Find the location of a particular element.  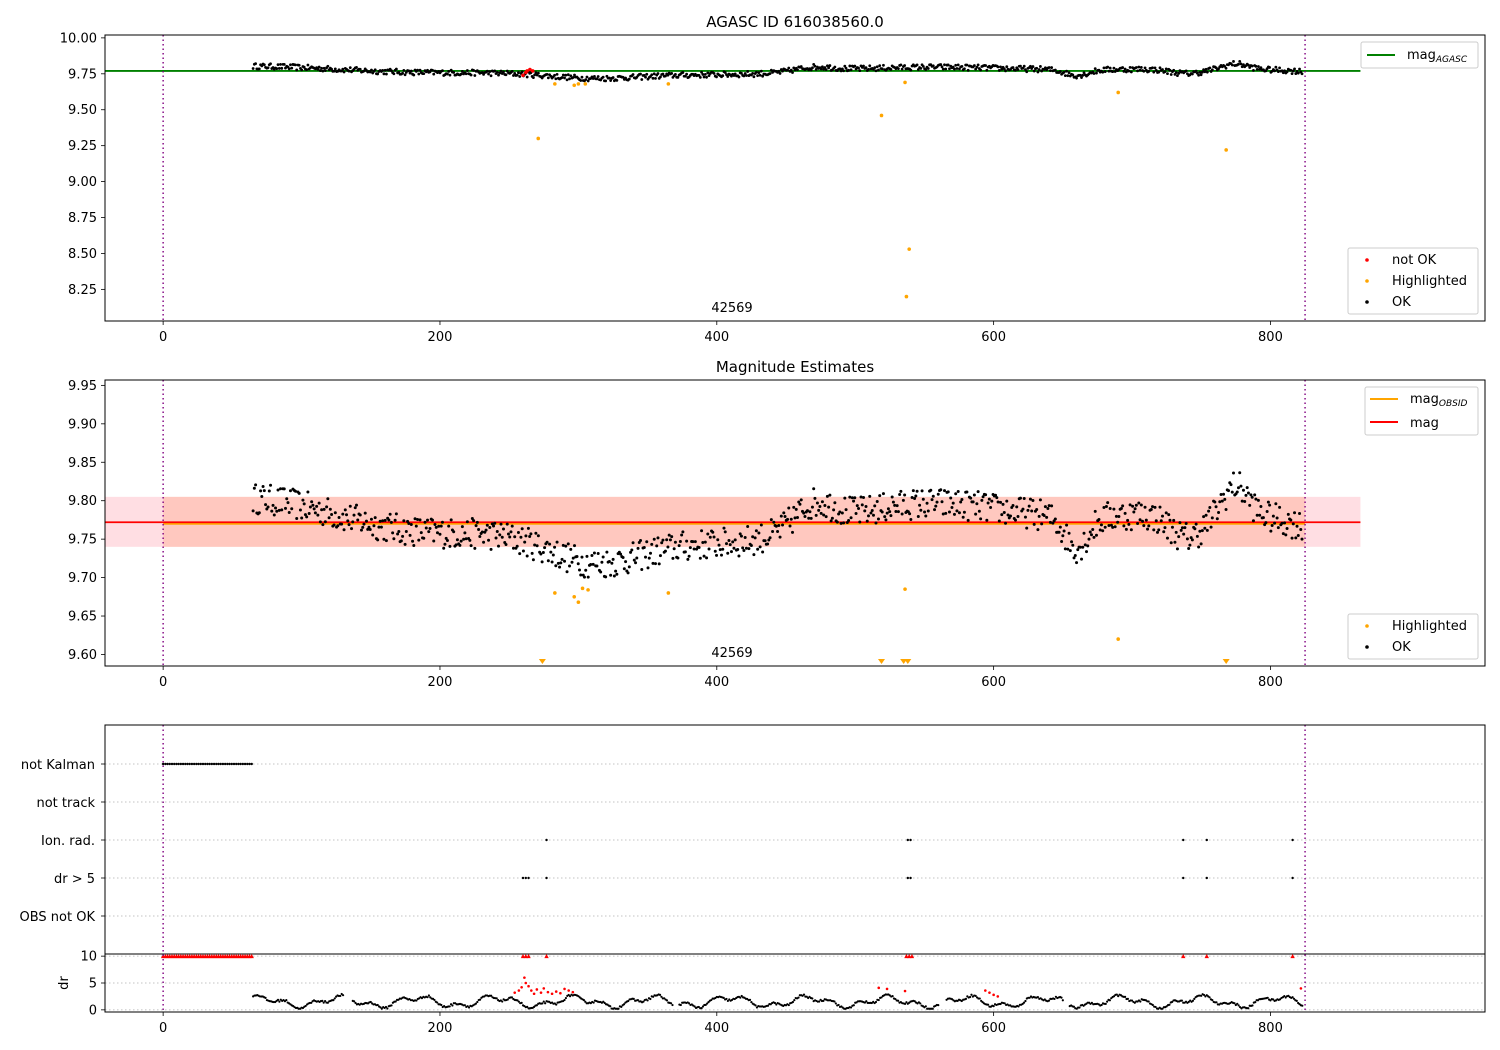

below-range-marker is located at coordinates (908, 661).